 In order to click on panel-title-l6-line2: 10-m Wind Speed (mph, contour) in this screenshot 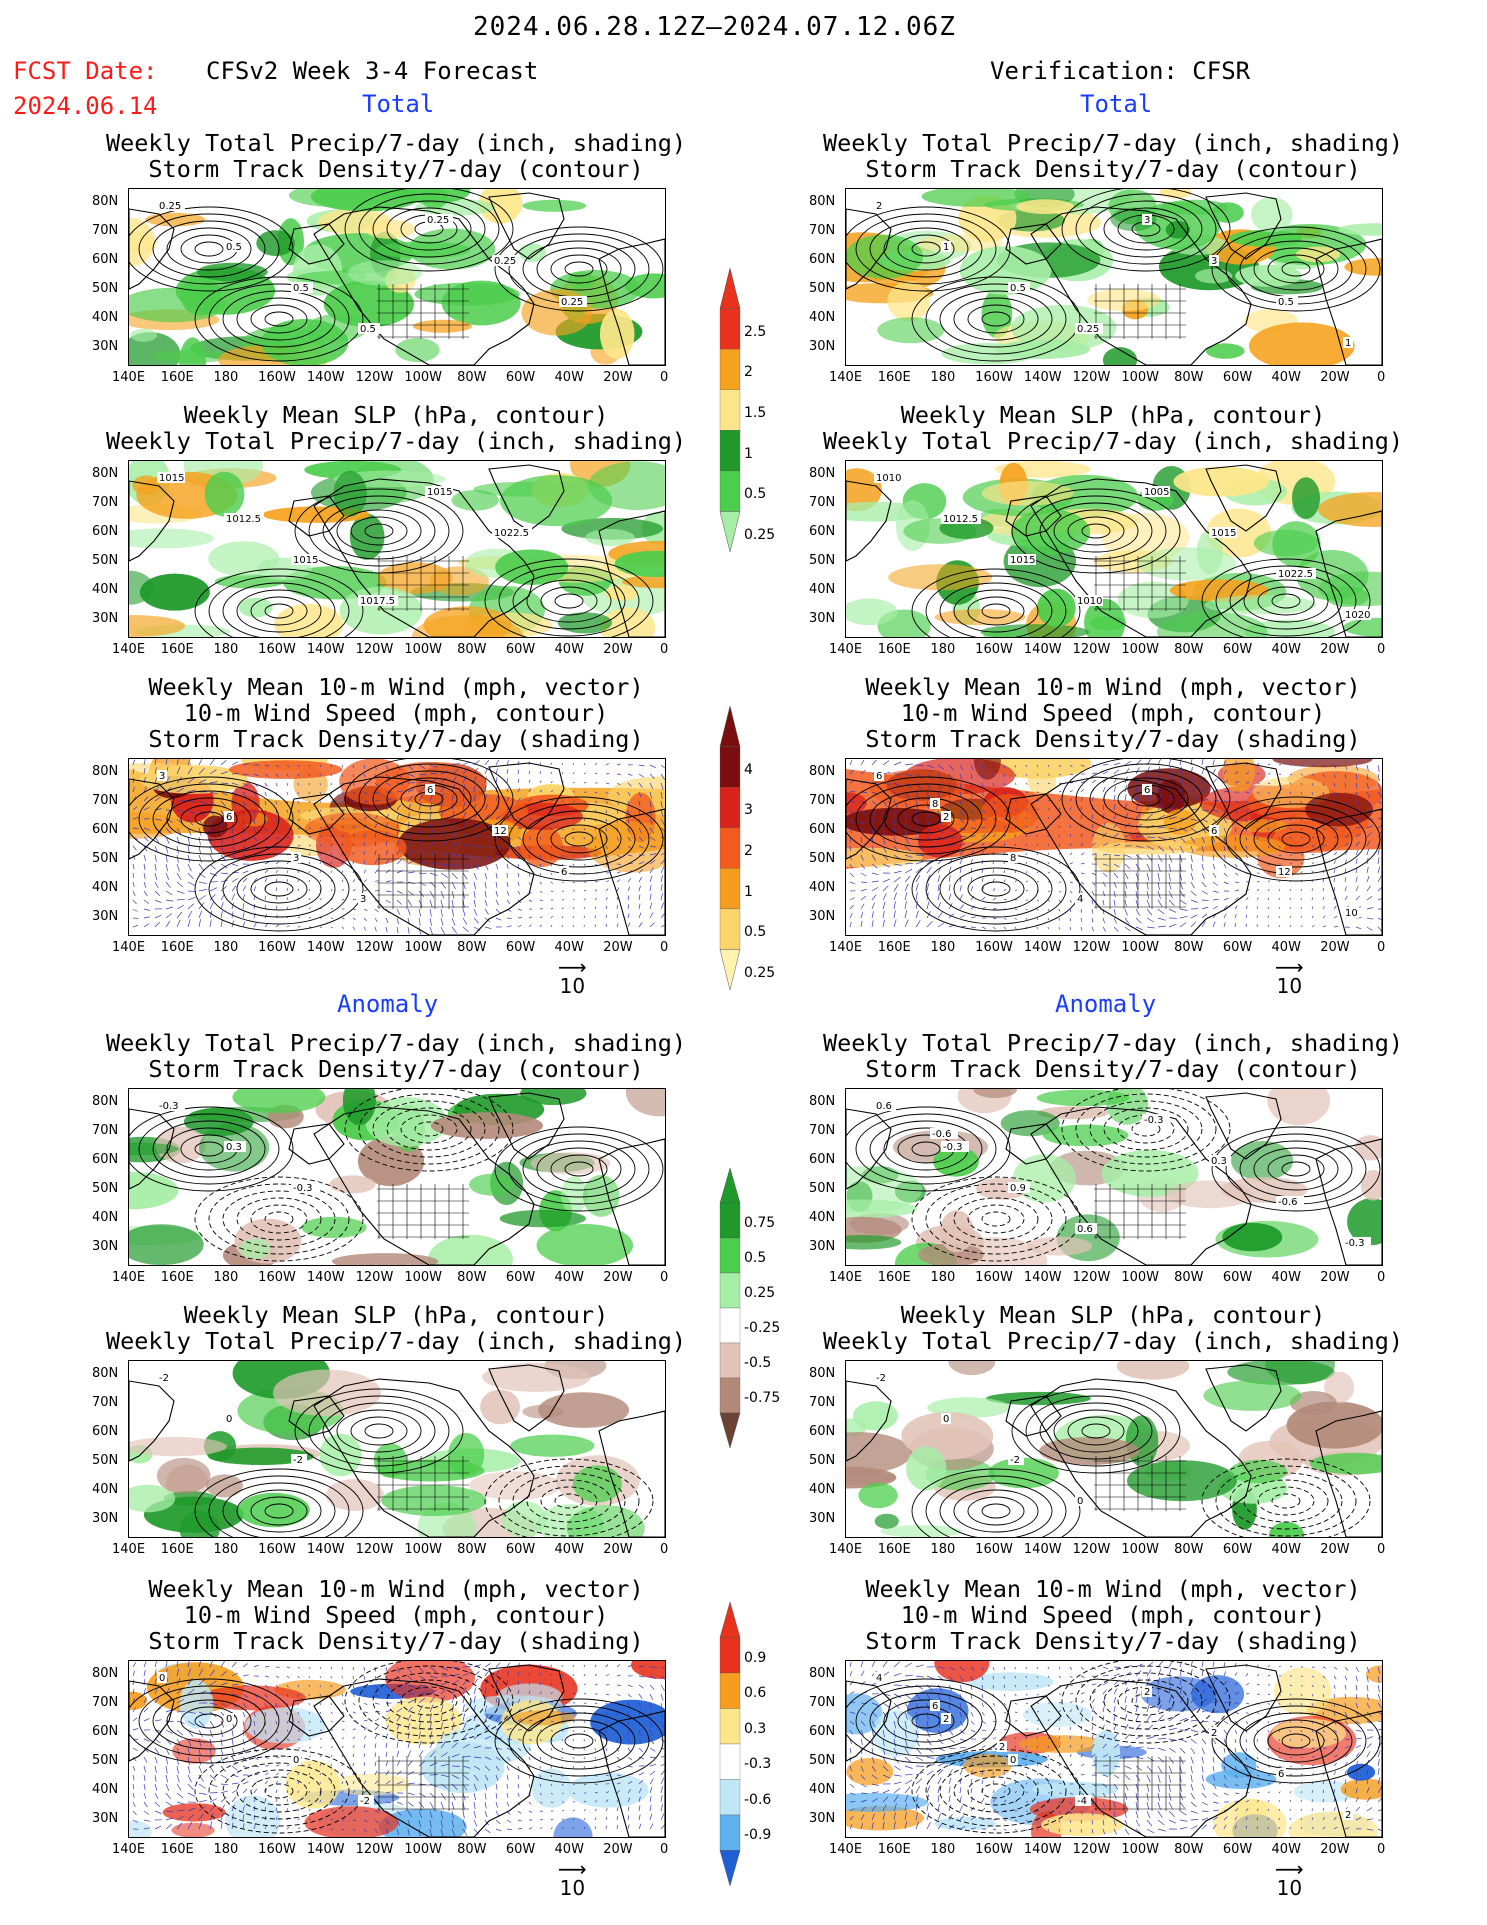, I will do `click(396, 1615)`.